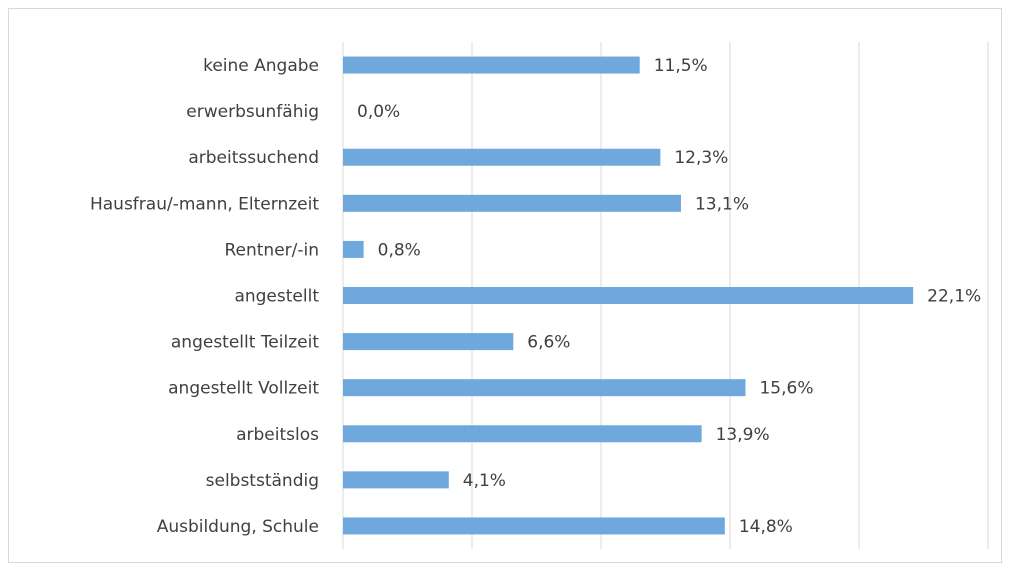 The height and width of the screenshot is (571, 1010). I want to click on y-tick-label: keine Angabe, so click(261, 66).